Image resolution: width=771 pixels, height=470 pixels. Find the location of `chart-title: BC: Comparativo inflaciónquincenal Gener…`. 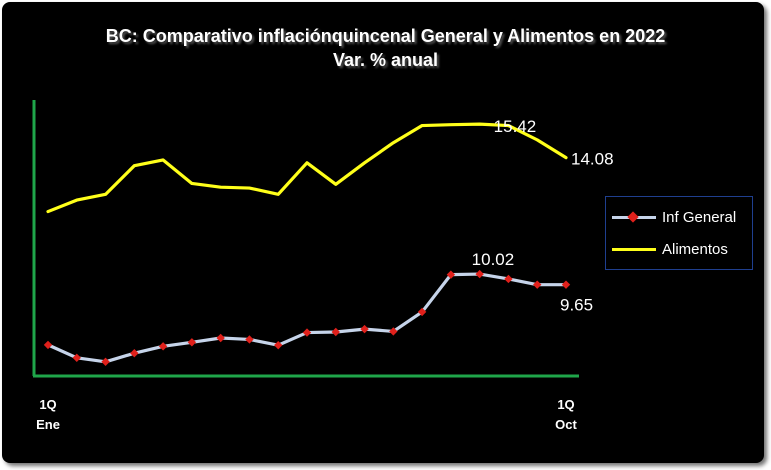

chart-title: BC: Comparativo inflaciónquincenal Gener… is located at coordinates (385, 36).